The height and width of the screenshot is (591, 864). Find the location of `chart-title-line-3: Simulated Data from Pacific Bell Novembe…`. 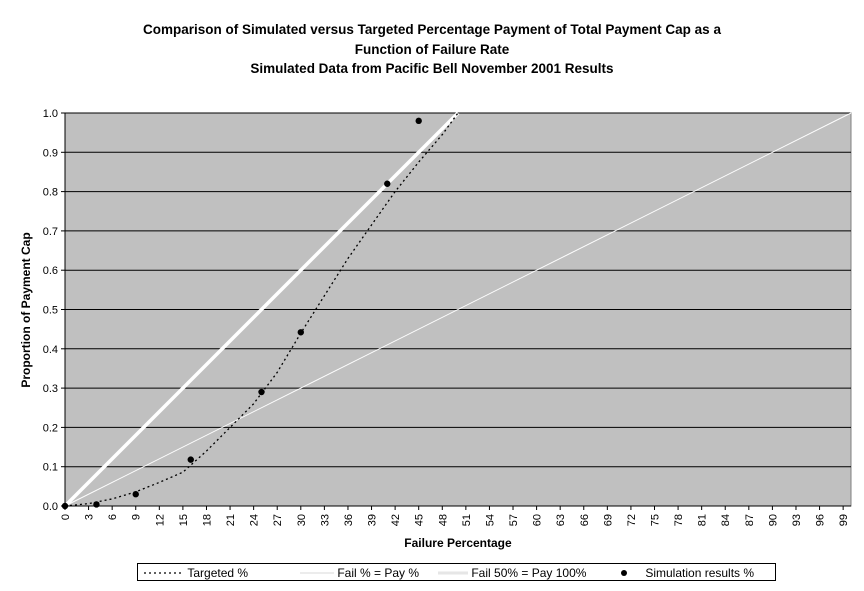

chart-title-line-3: Simulated Data from Pacific Bell Novembe… is located at coordinates (432, 68).